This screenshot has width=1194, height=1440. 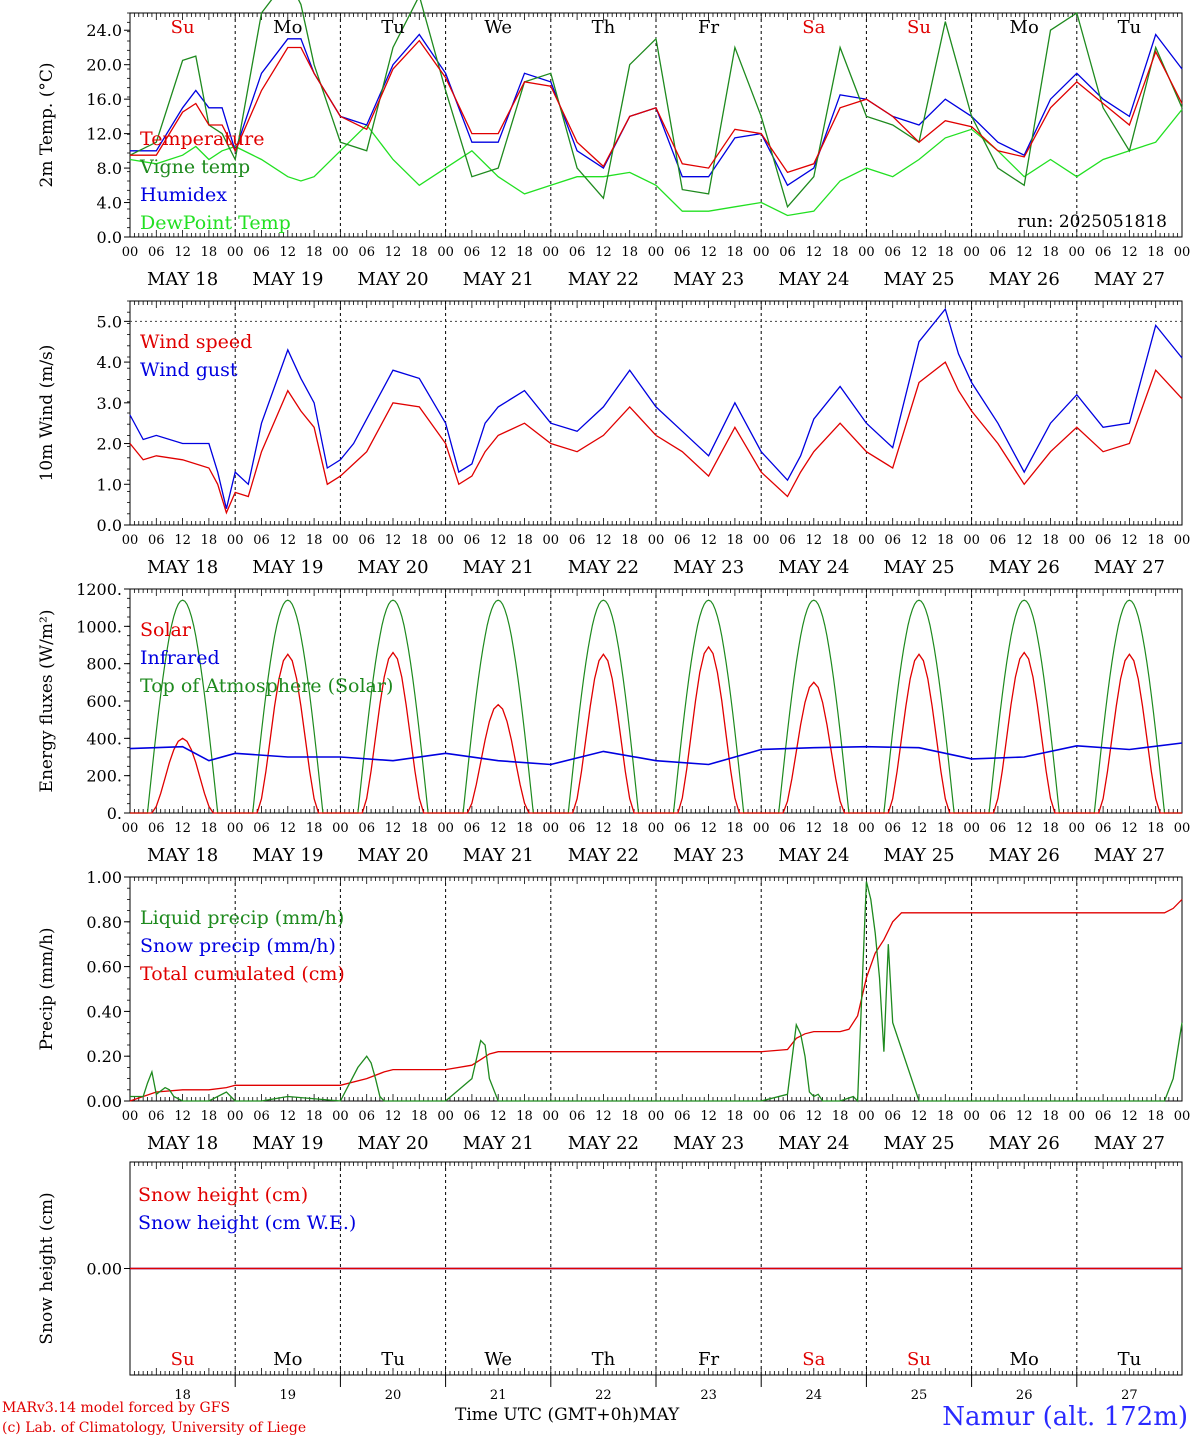 What do you see at coordinates (104, 1269) in the screenshot?
I see `y-tick-label: 0.00` at bounding box center [104, 1269].